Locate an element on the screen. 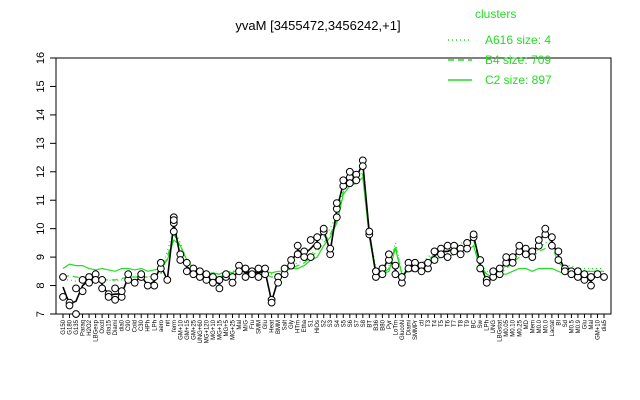 This screenshot has height=400, width=640. x-tick-label: dia5 is located at coordinates (605, 325).